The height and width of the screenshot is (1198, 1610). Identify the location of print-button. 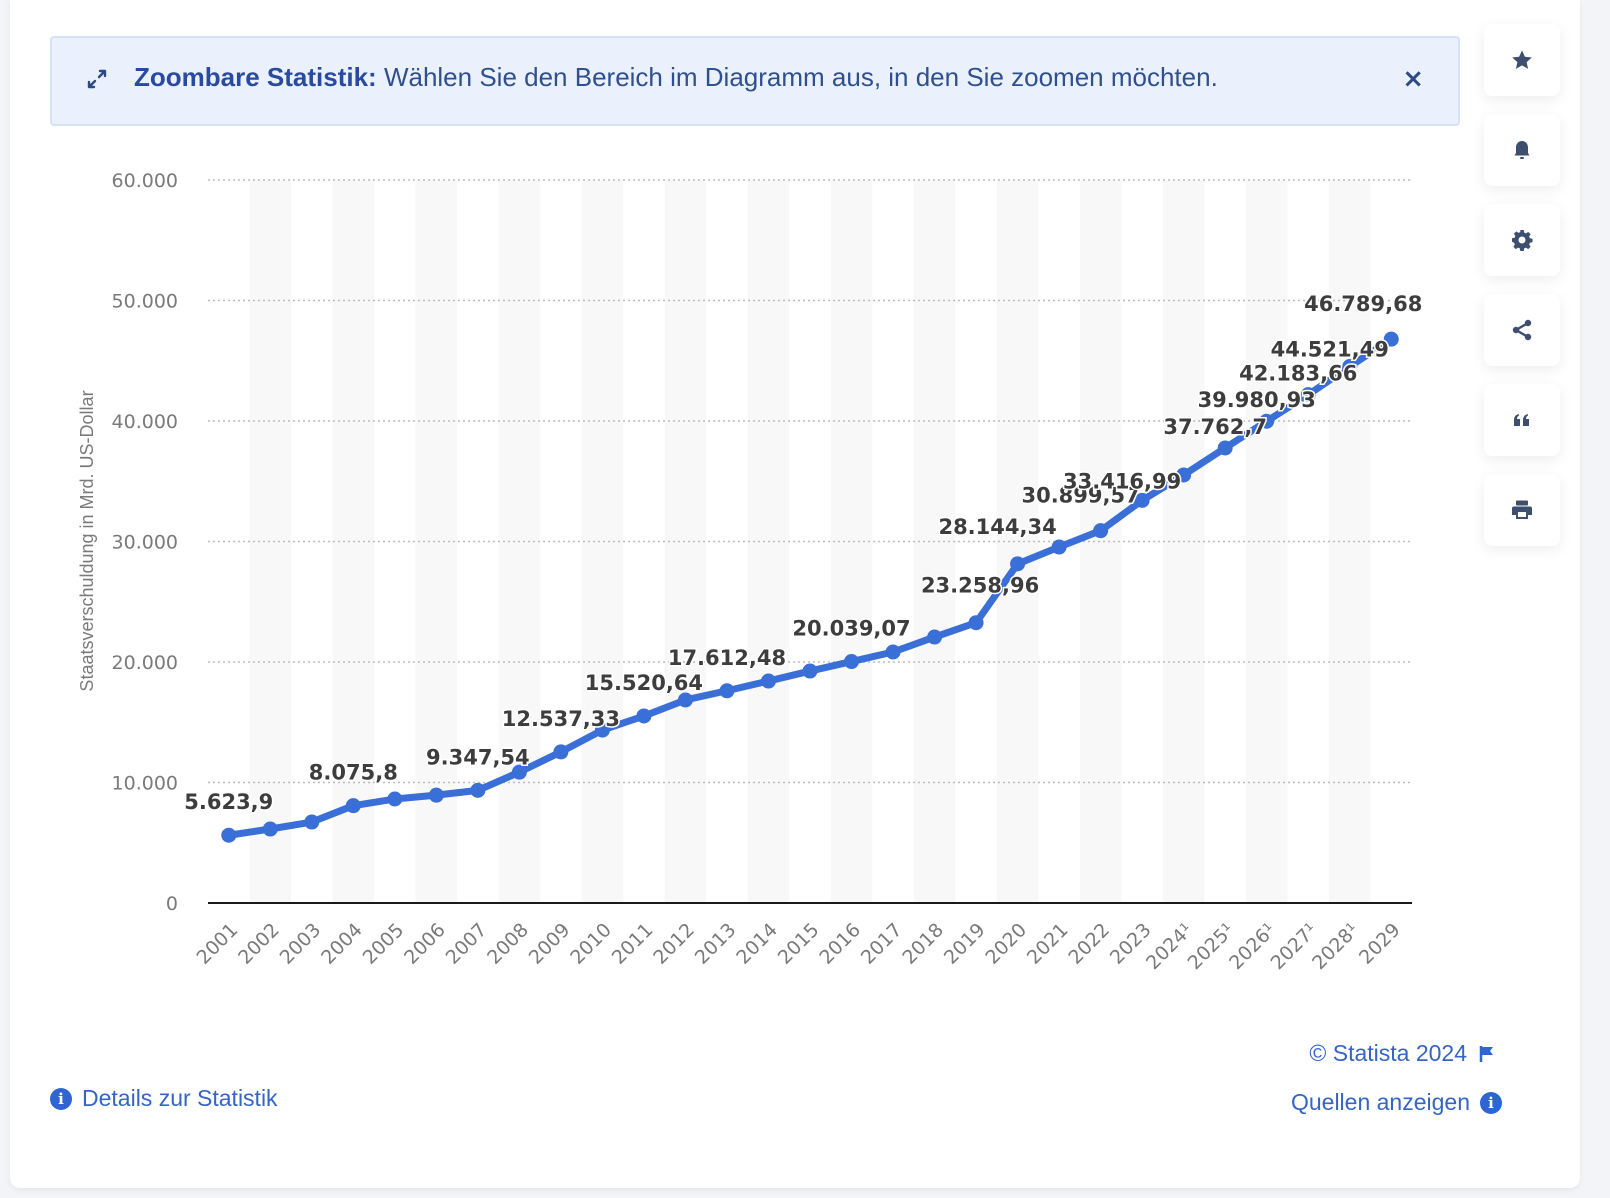
(1522, 510).